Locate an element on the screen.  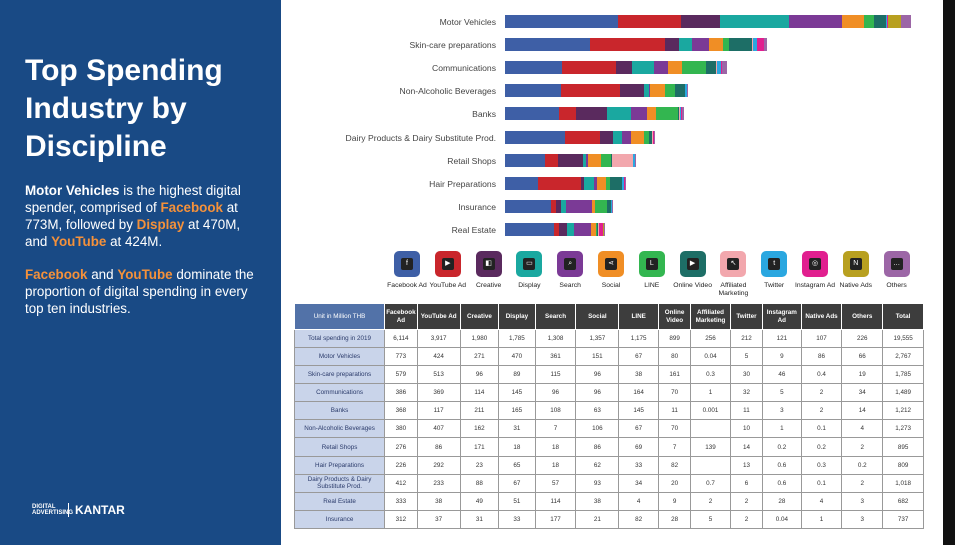
text-span: at 470M, and is located at coordinates (133, 233).